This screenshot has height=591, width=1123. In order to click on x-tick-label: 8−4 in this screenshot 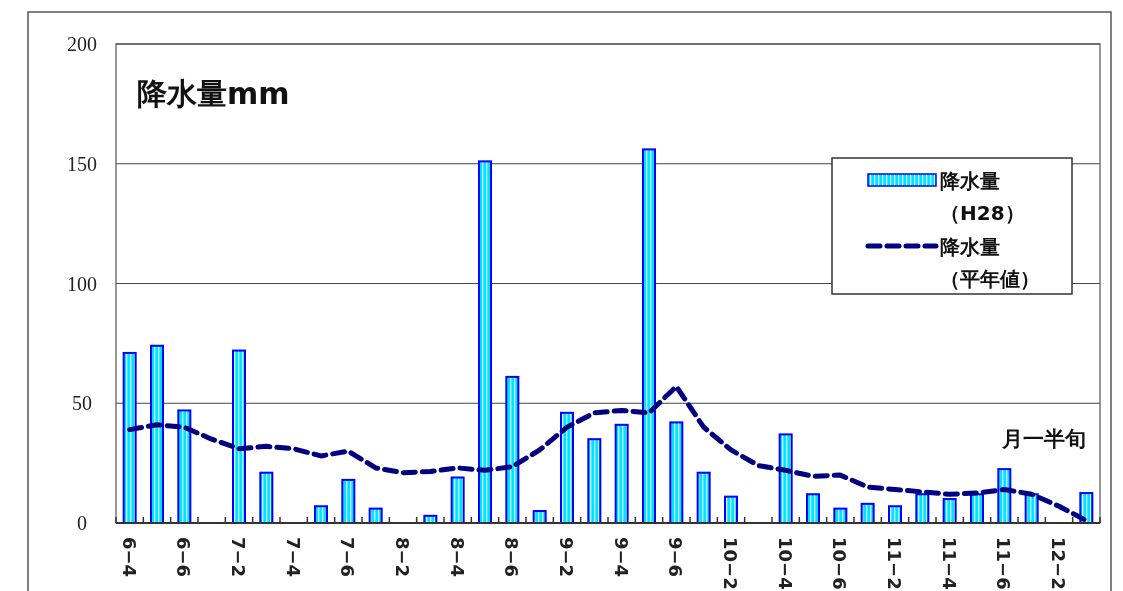, I will do `click(457, 557)`.